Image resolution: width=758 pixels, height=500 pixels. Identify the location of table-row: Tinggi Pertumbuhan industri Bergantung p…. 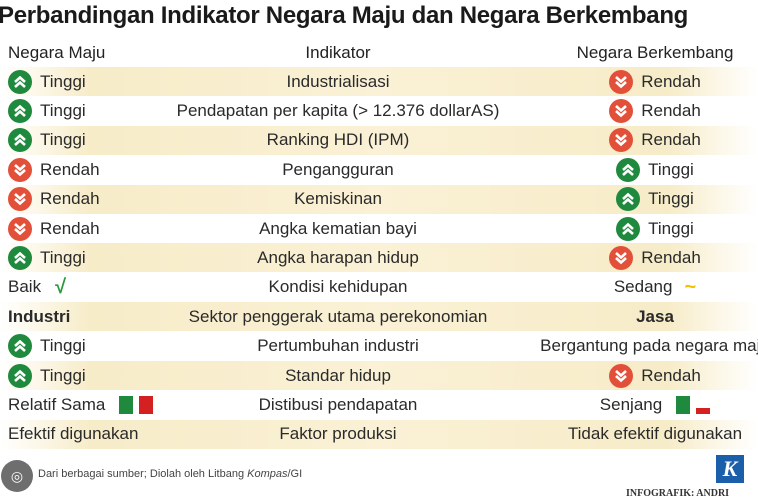
(379, 346).